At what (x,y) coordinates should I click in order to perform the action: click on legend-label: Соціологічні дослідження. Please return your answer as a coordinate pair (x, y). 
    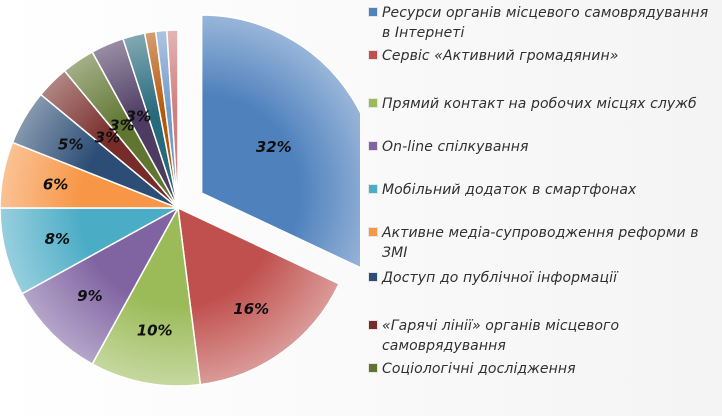
    Looking at the image, I should click on (479, 369).